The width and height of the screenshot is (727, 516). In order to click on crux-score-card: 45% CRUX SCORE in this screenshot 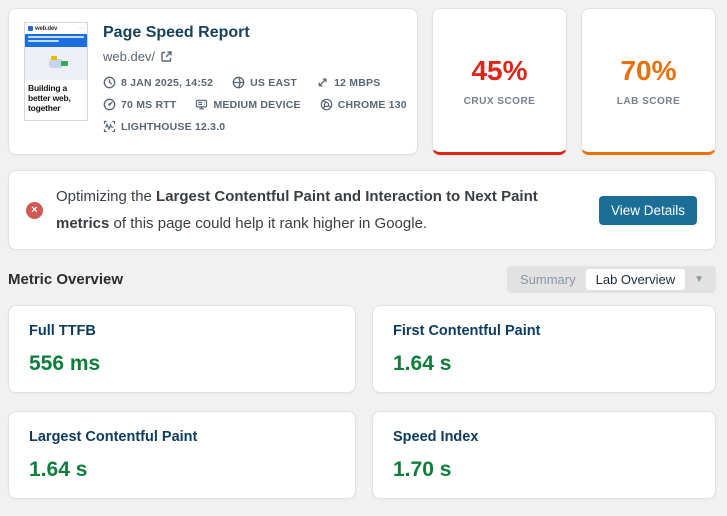, I will do `click(499, 81)`.